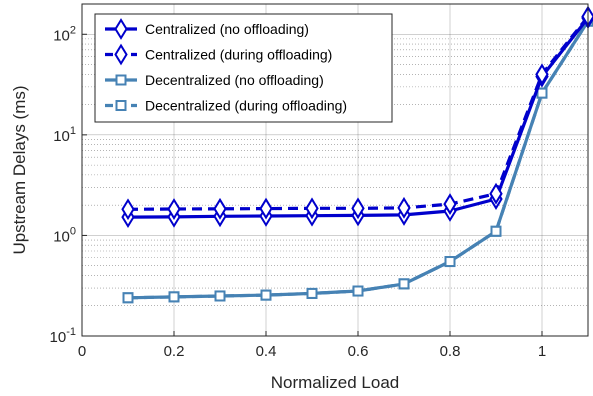  What do you see at coordinates (266, 351) in the screenshot?
I see `x-tick-label: 0.4` at bounding box center [266, 351].